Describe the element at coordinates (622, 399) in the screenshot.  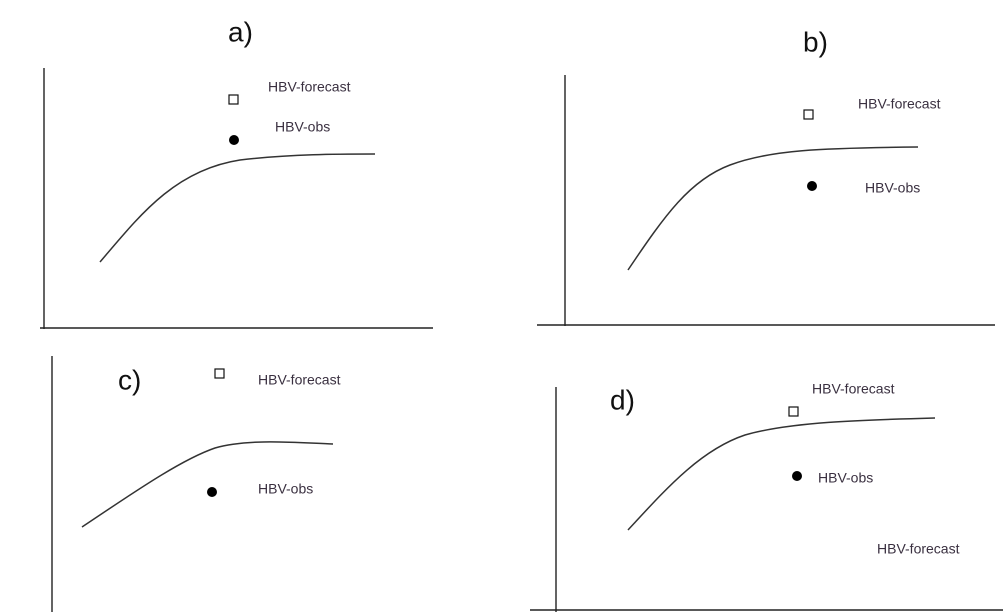
I see `panel-label: d)` at that location.